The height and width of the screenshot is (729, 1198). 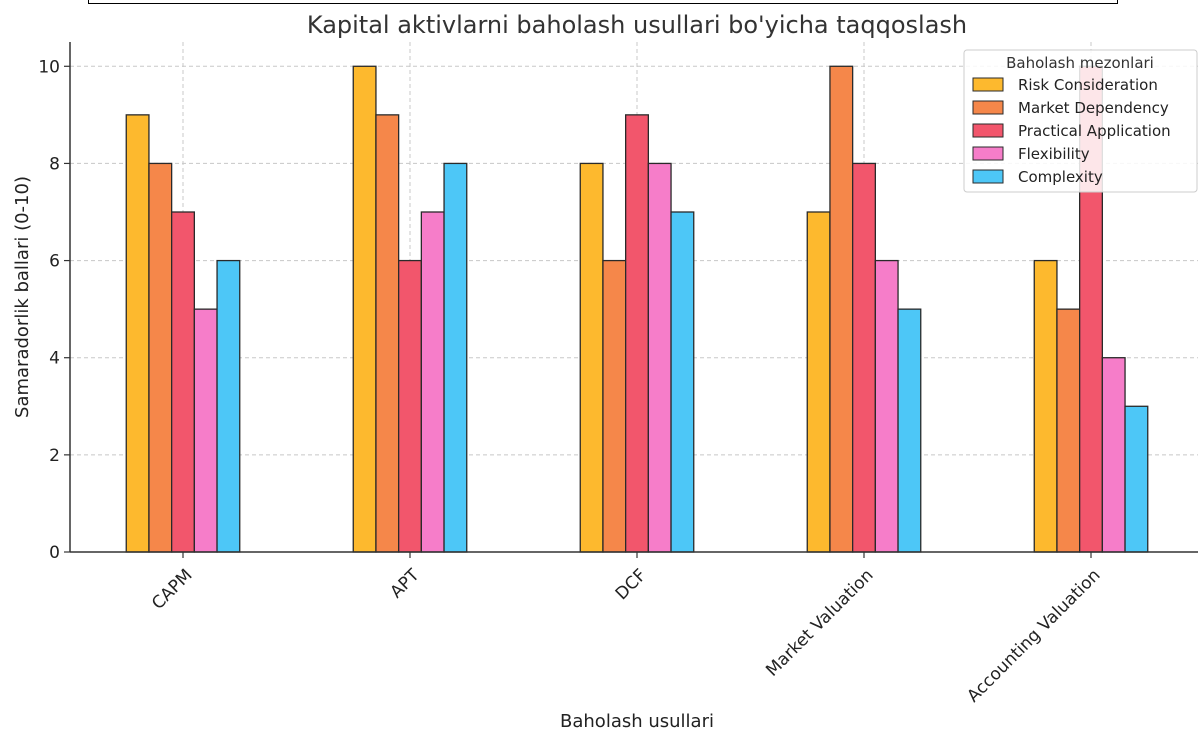 I want to click on bar-practical-application-dcf, so click(x=637, y=333).